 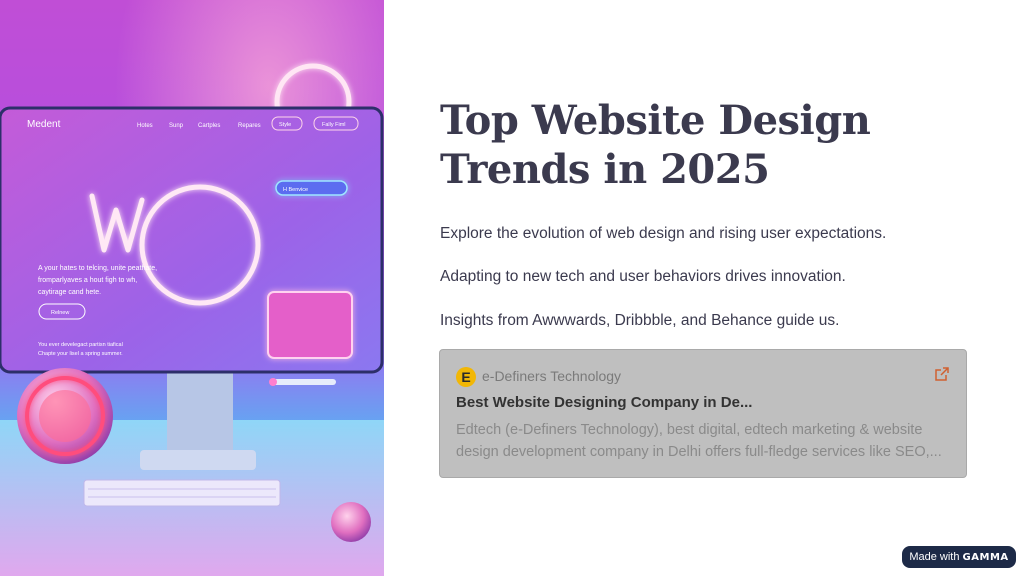 What do you see at coordinates (97, 268) in the screenshot?
I see `illustration-hero-line-1: A your hates to telcing, unite peathate,` at bounding box center [97, 268].